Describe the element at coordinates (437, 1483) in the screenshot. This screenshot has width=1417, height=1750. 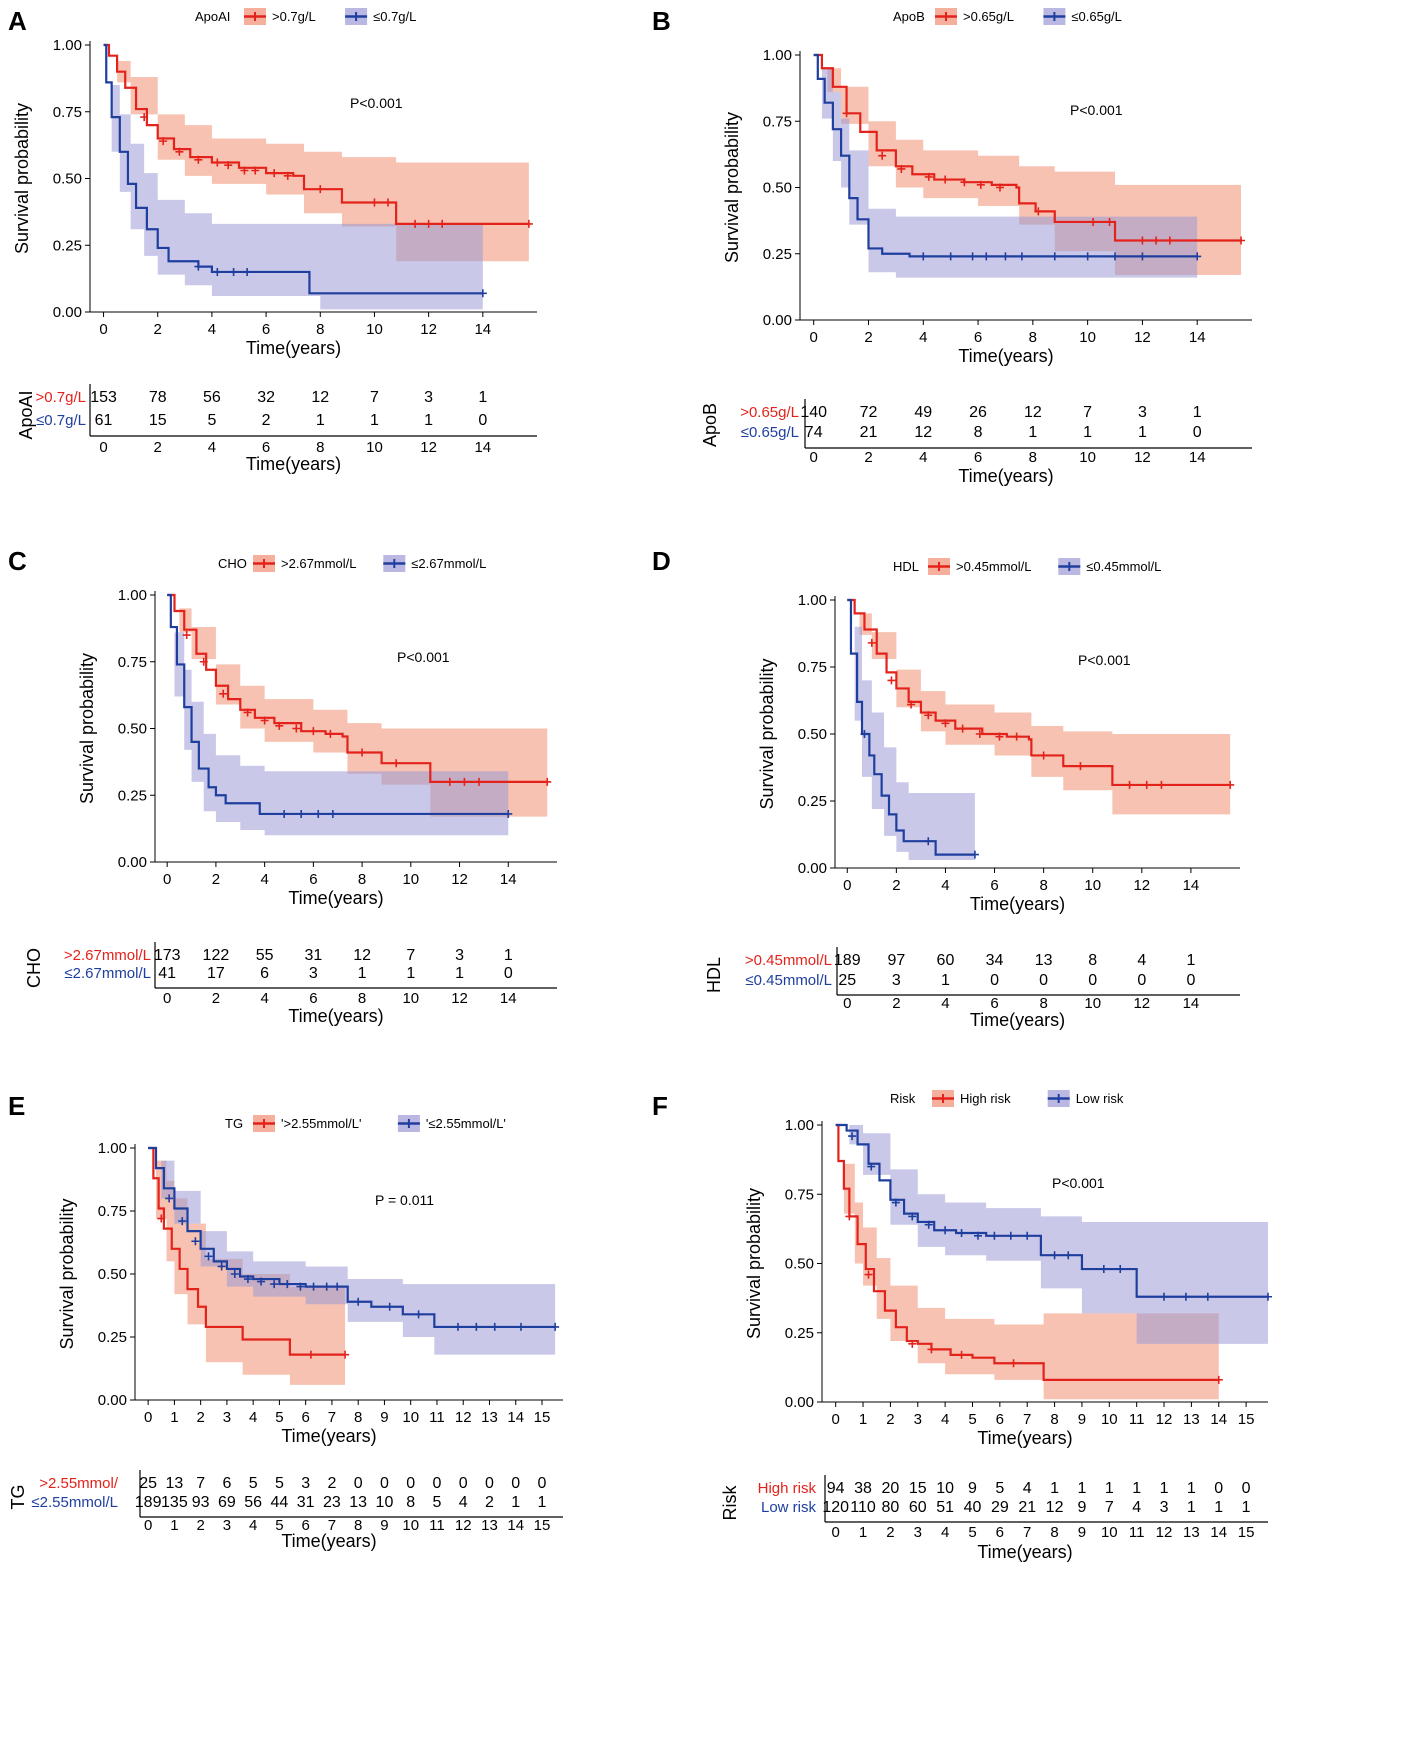
I see `panel-e-risk-count: 0` at that location.